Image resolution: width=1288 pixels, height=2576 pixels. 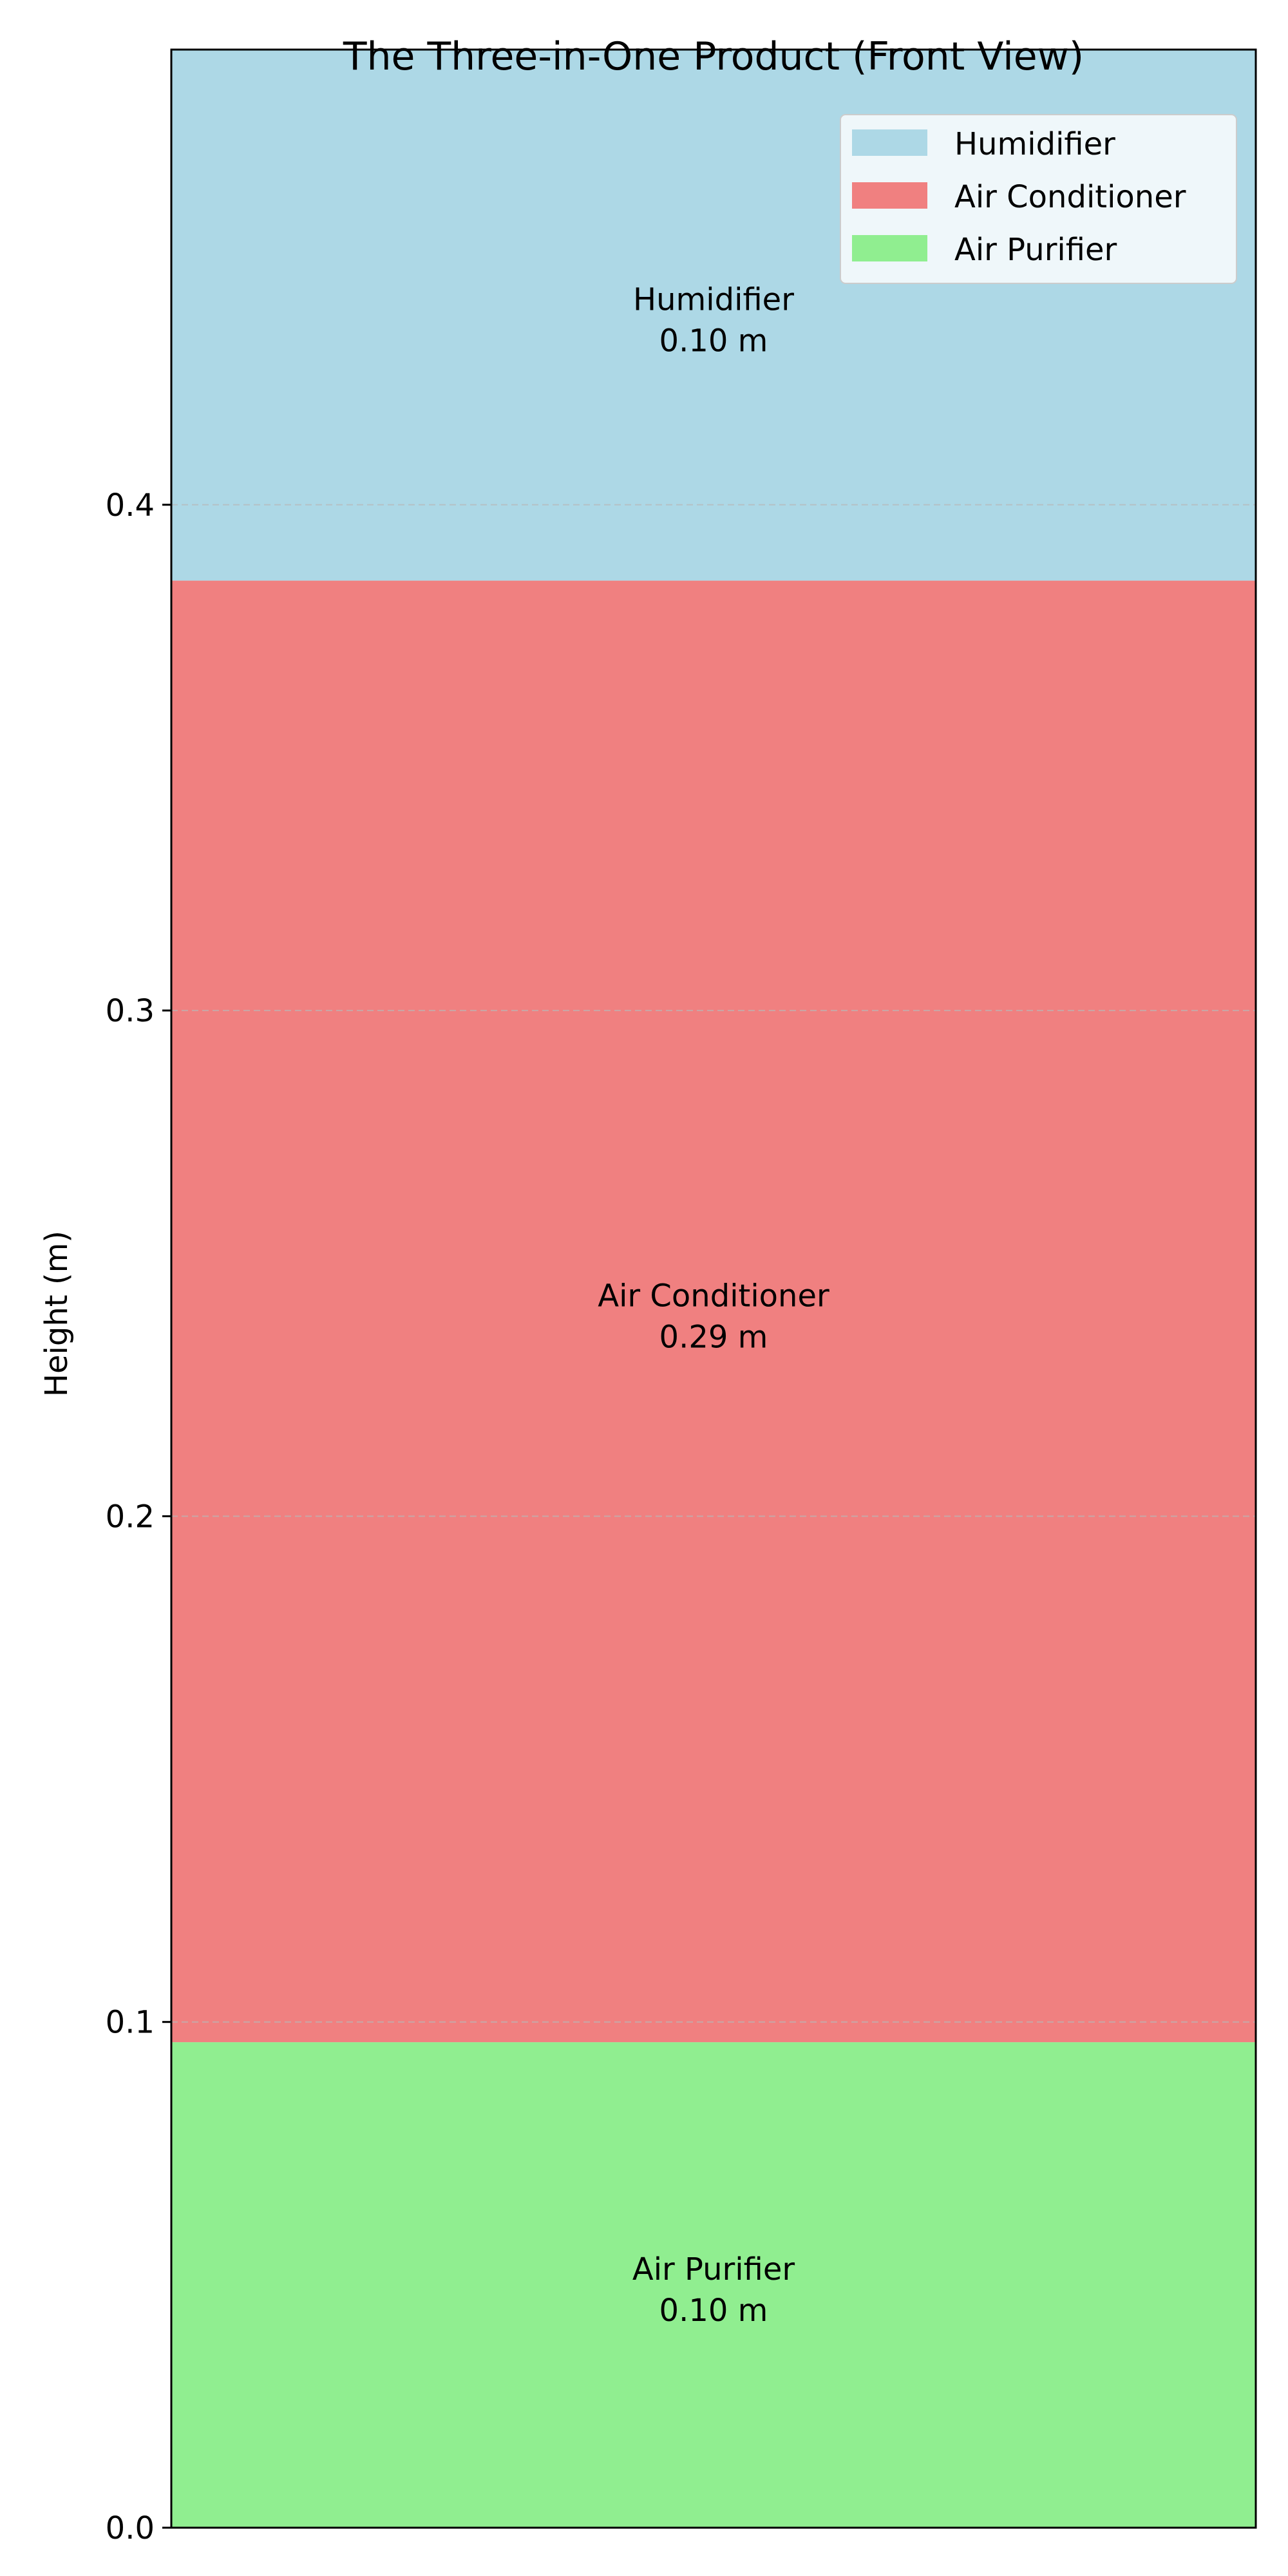 I want to click on y-tick-label: 0.4, so click(x=130, y=506).